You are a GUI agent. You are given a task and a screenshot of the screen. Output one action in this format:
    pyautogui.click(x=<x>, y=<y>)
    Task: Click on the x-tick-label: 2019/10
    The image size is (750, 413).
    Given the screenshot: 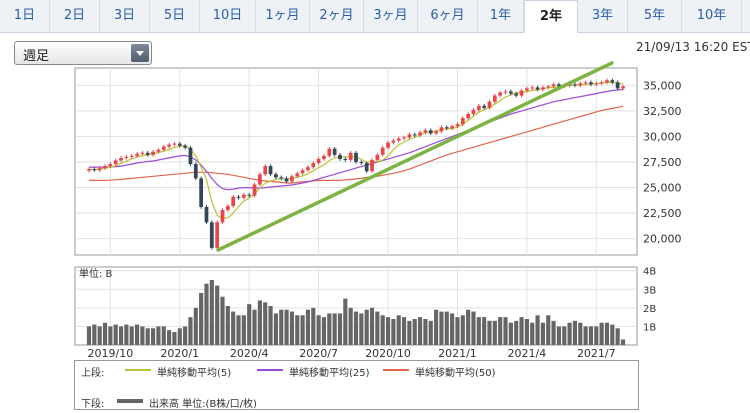 What is the action you would take?
    pyautogui.click(x=111, y=353)
    